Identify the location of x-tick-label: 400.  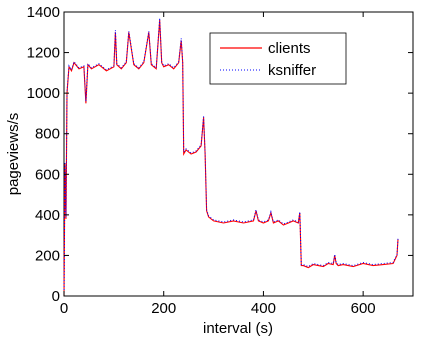
(263, 308).